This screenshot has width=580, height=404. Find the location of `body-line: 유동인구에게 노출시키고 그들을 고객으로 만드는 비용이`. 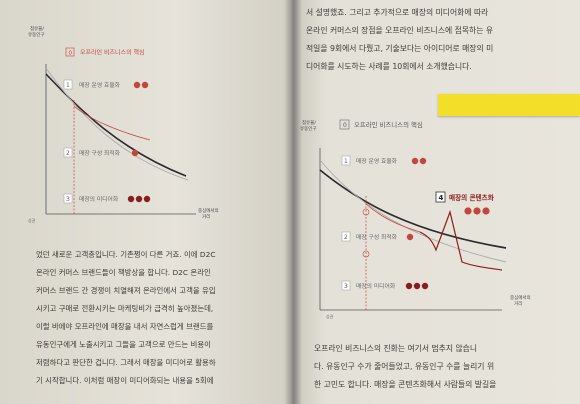

body-line: 유동인구에게 노출시키고 그들을 고객으로 만드는 비용이 is located at coordinates (123, 344).